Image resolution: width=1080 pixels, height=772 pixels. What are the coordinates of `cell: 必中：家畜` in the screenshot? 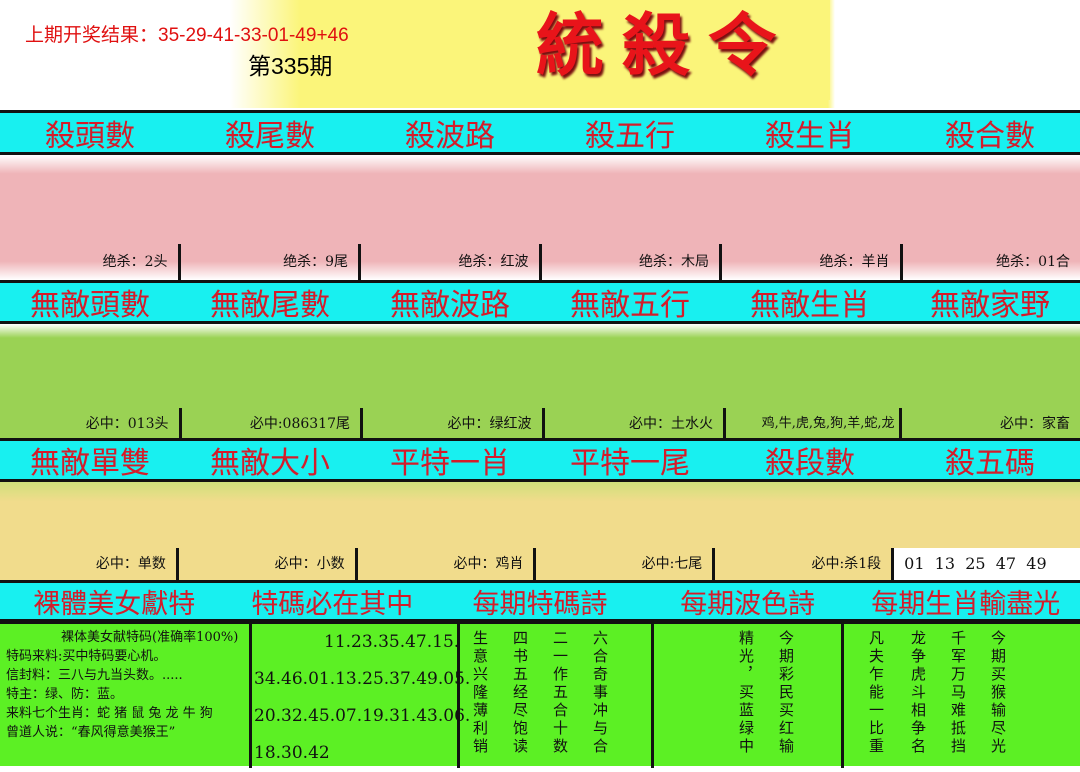 It's located at (991, 424).